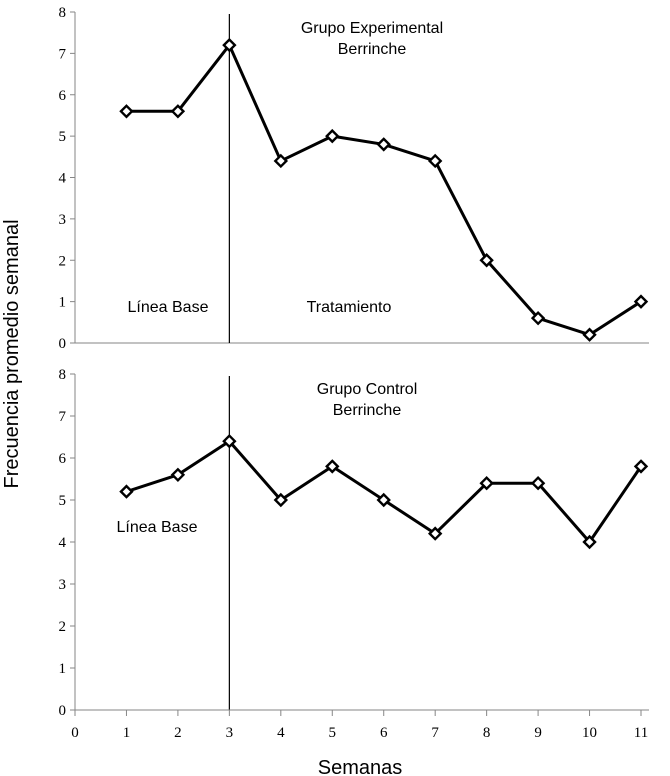  Describe the element at coordinates (435, 733) in the screenshot. I see `x-tick-label: 7` at that location.